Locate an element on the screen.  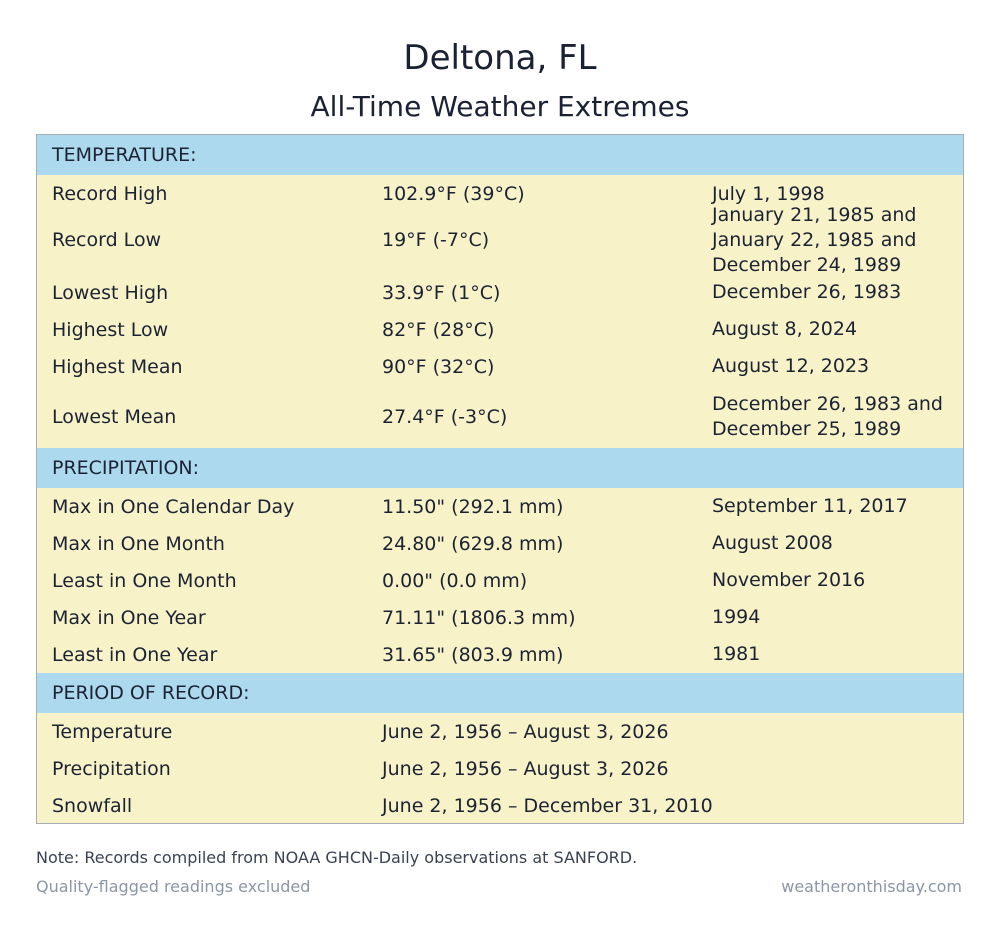
page-subtitle: All-Time Weather Extremes is located at coordinates (500, 106).